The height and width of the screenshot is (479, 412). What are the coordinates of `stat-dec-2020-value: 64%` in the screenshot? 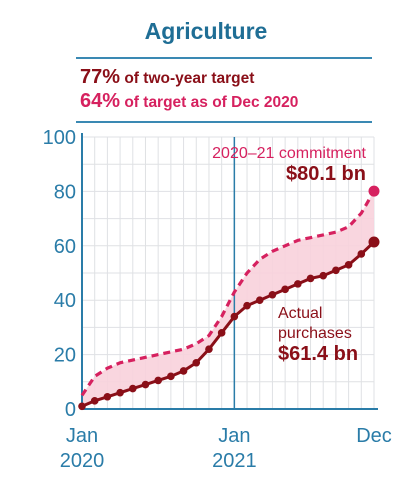 It's located at (100, 101).